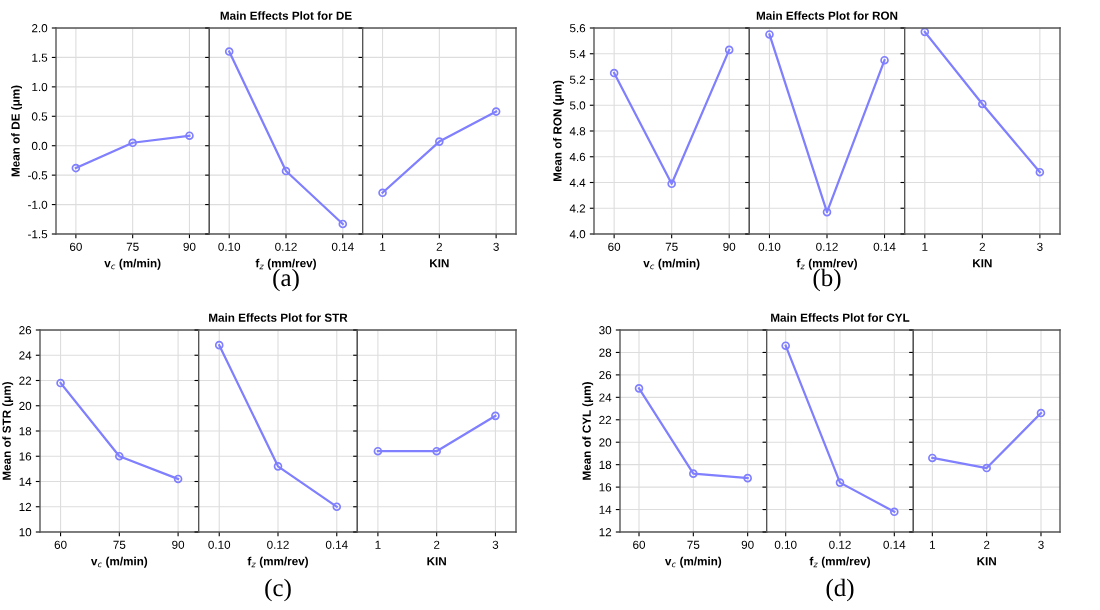 The height and width of the screenshot is (610, 1100). What do you see at coordinates (827, 280) in the screenshot?
I see `text: (b)` at bounding box center [827, 280].